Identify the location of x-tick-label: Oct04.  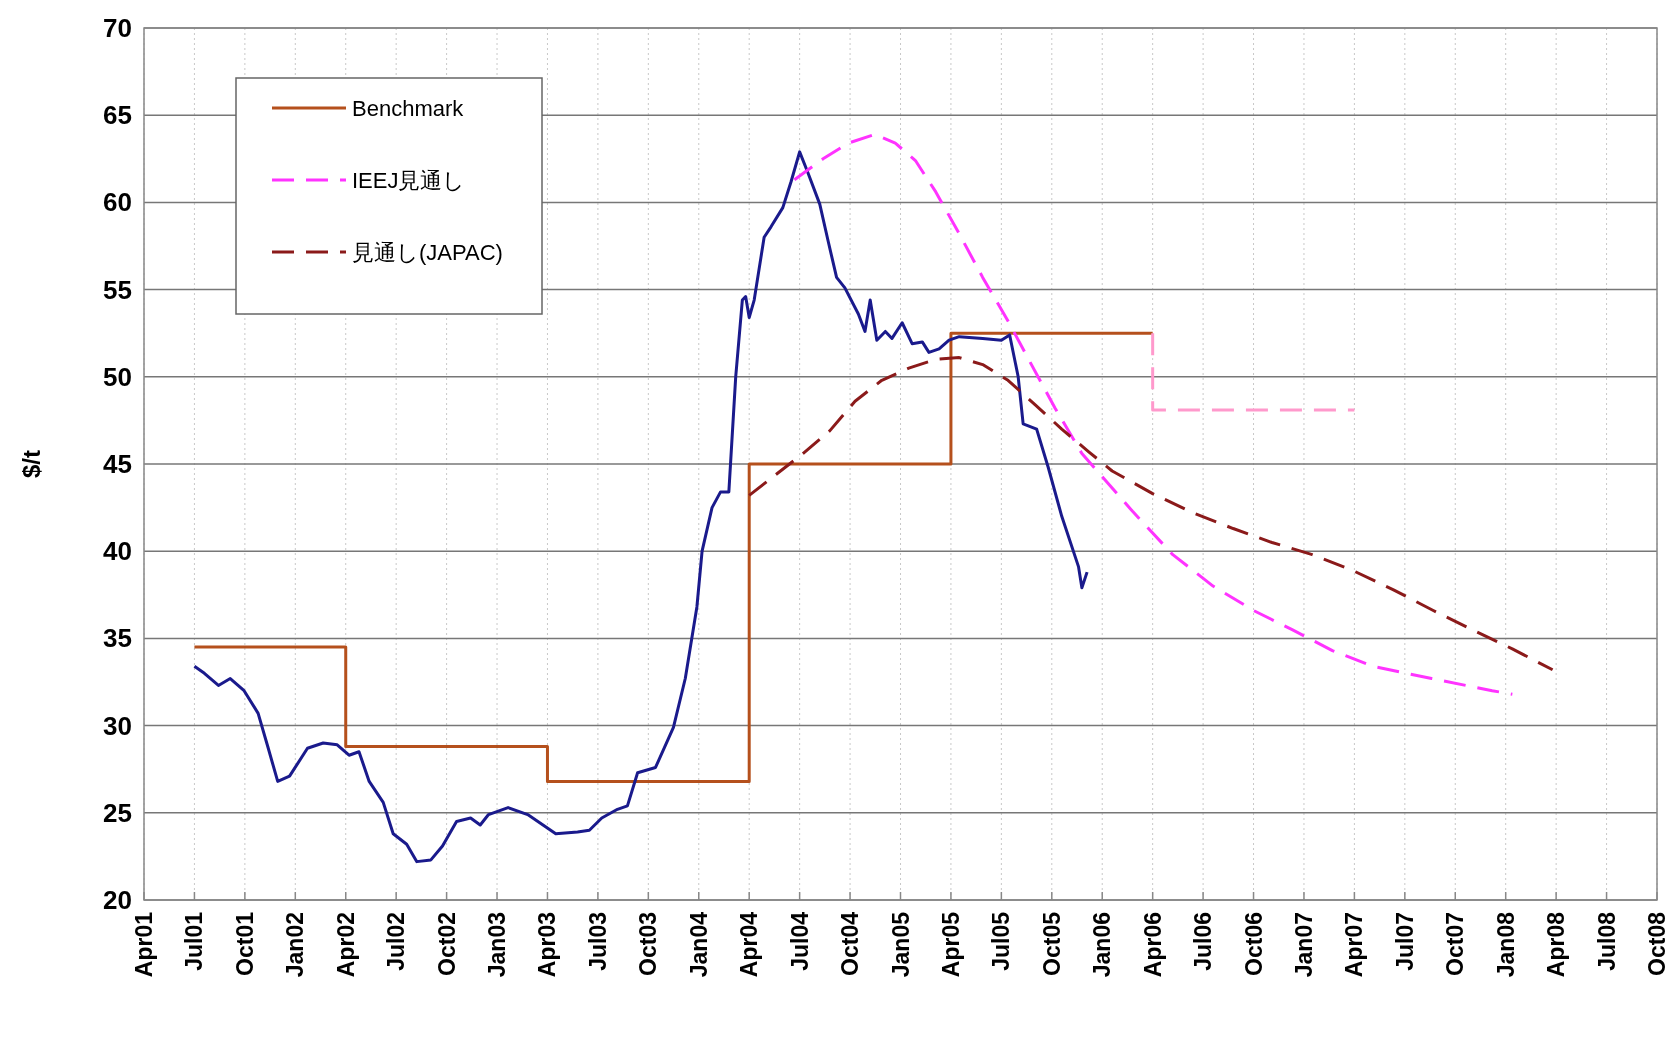
(850, 943).